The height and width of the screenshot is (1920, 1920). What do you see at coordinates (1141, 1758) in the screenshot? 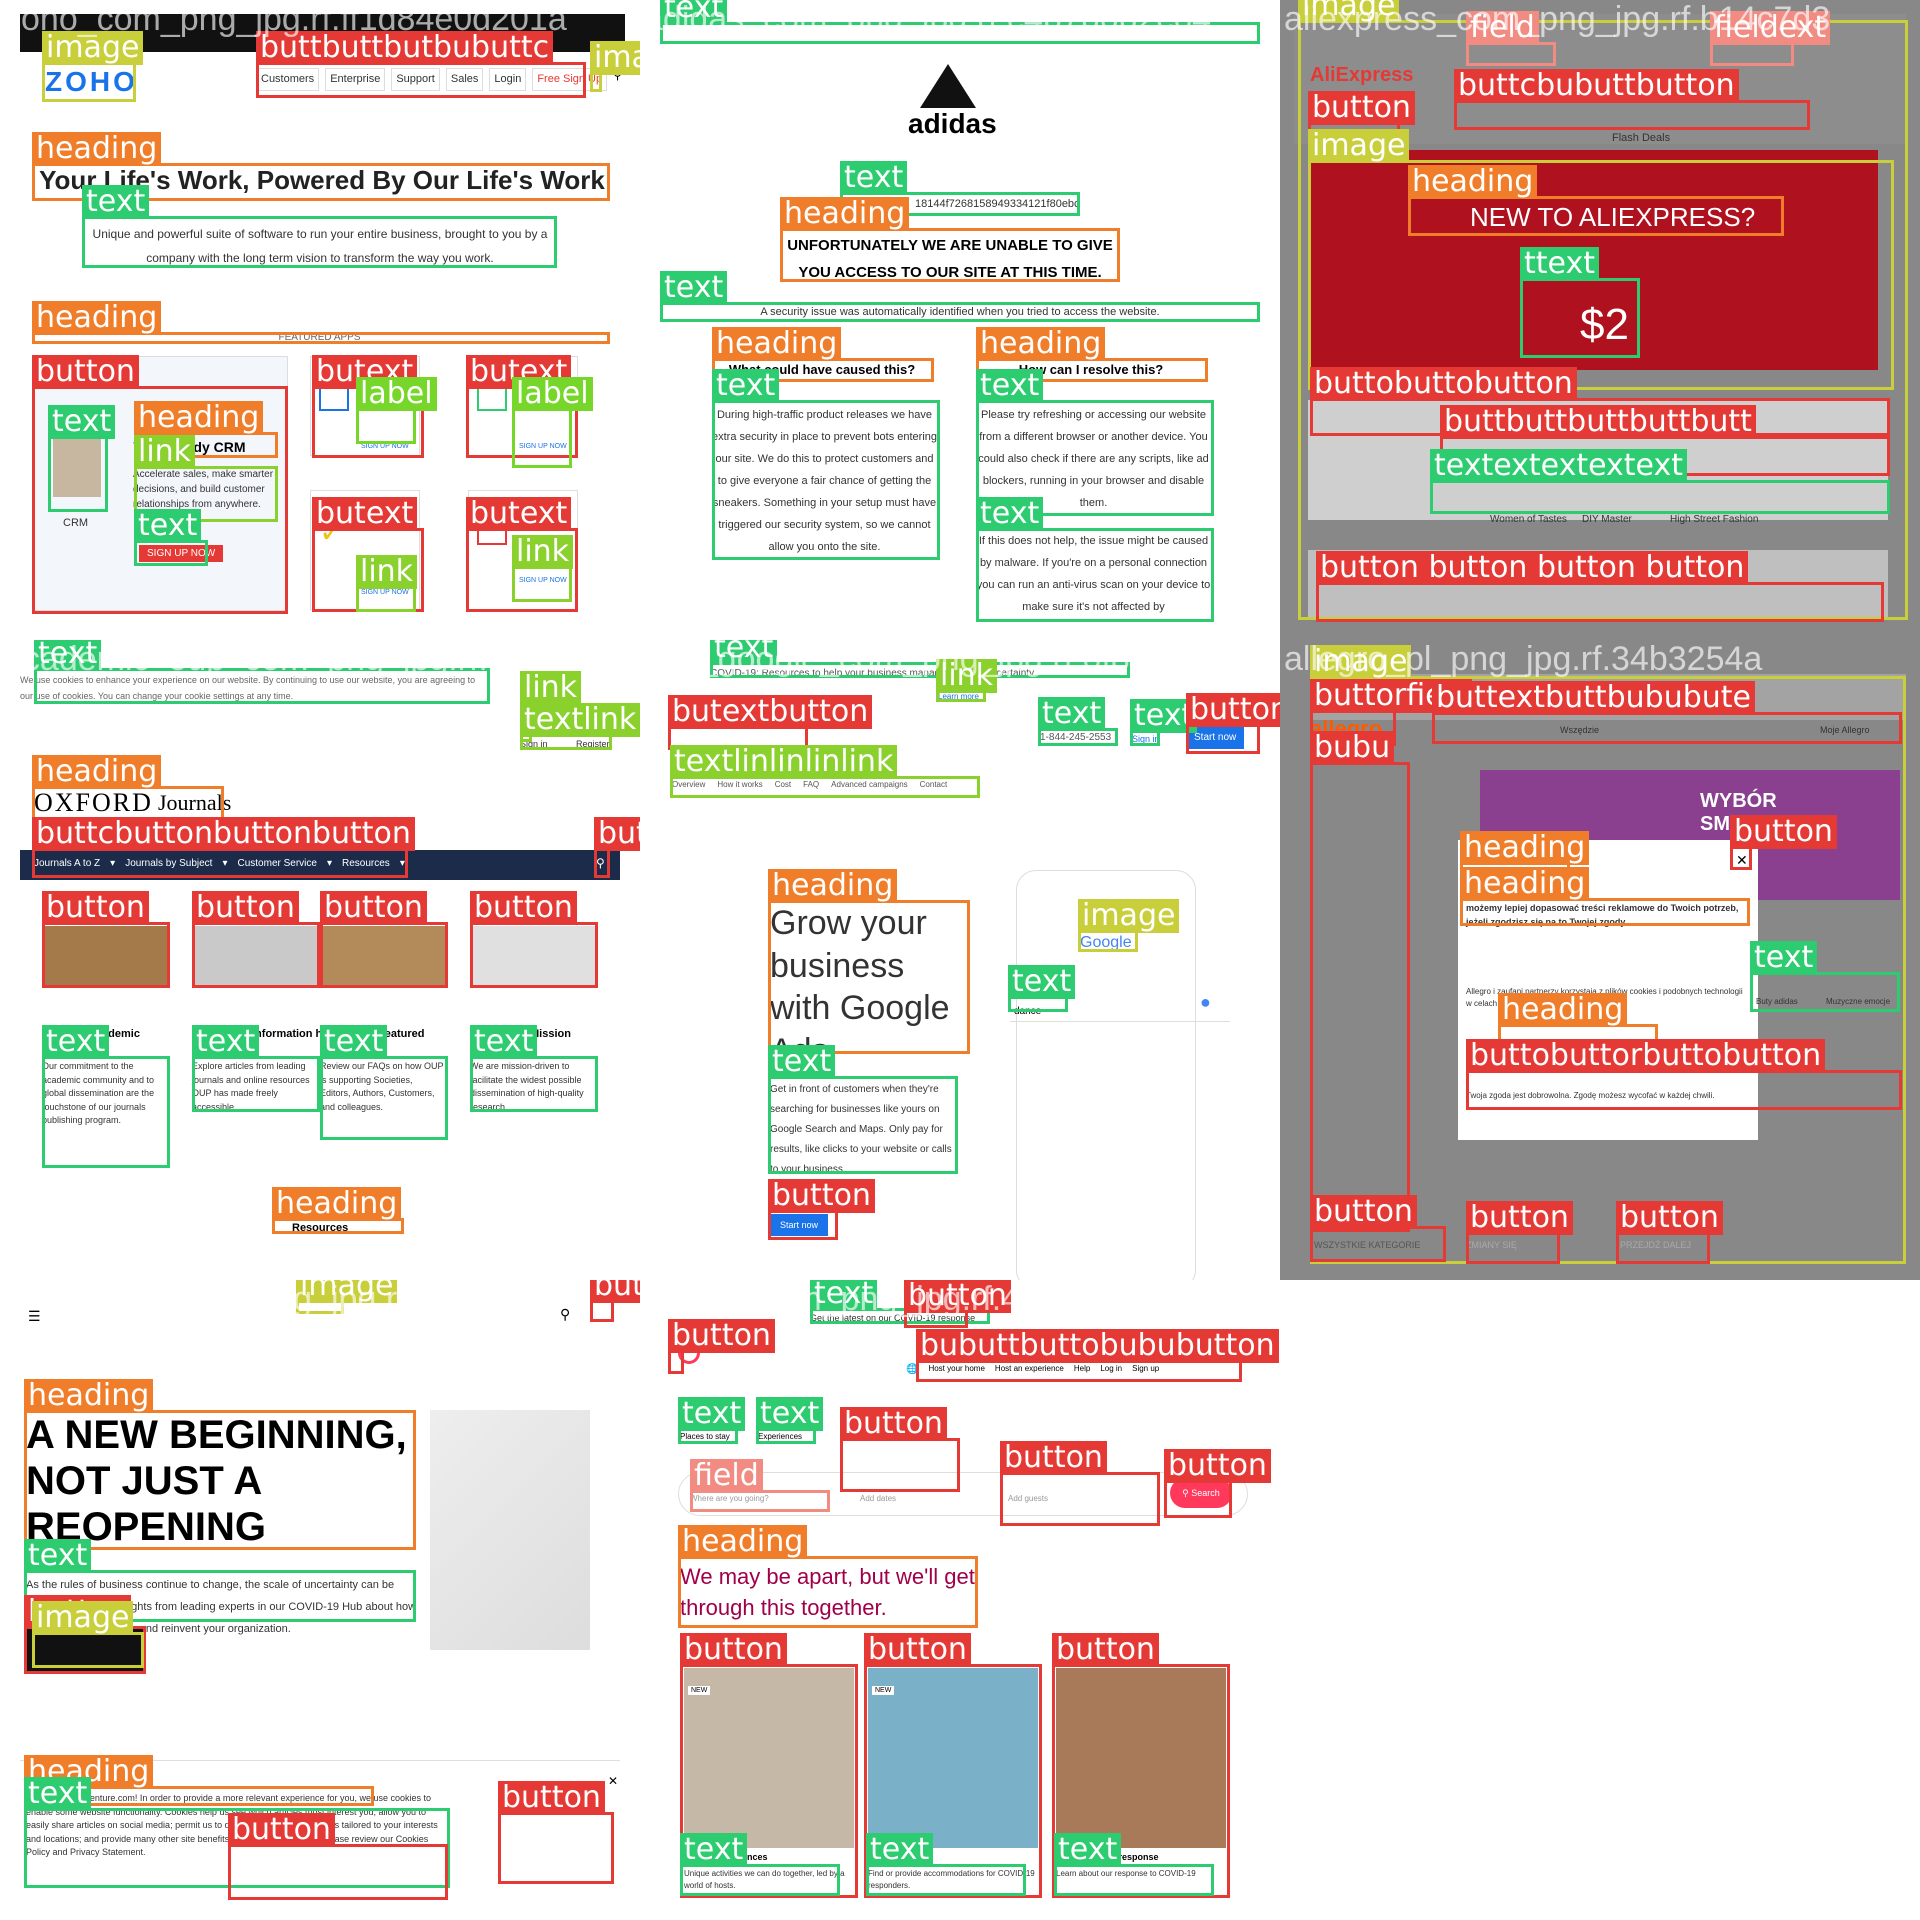
I see `card-image-response` at bounding box center [1141, 1758].